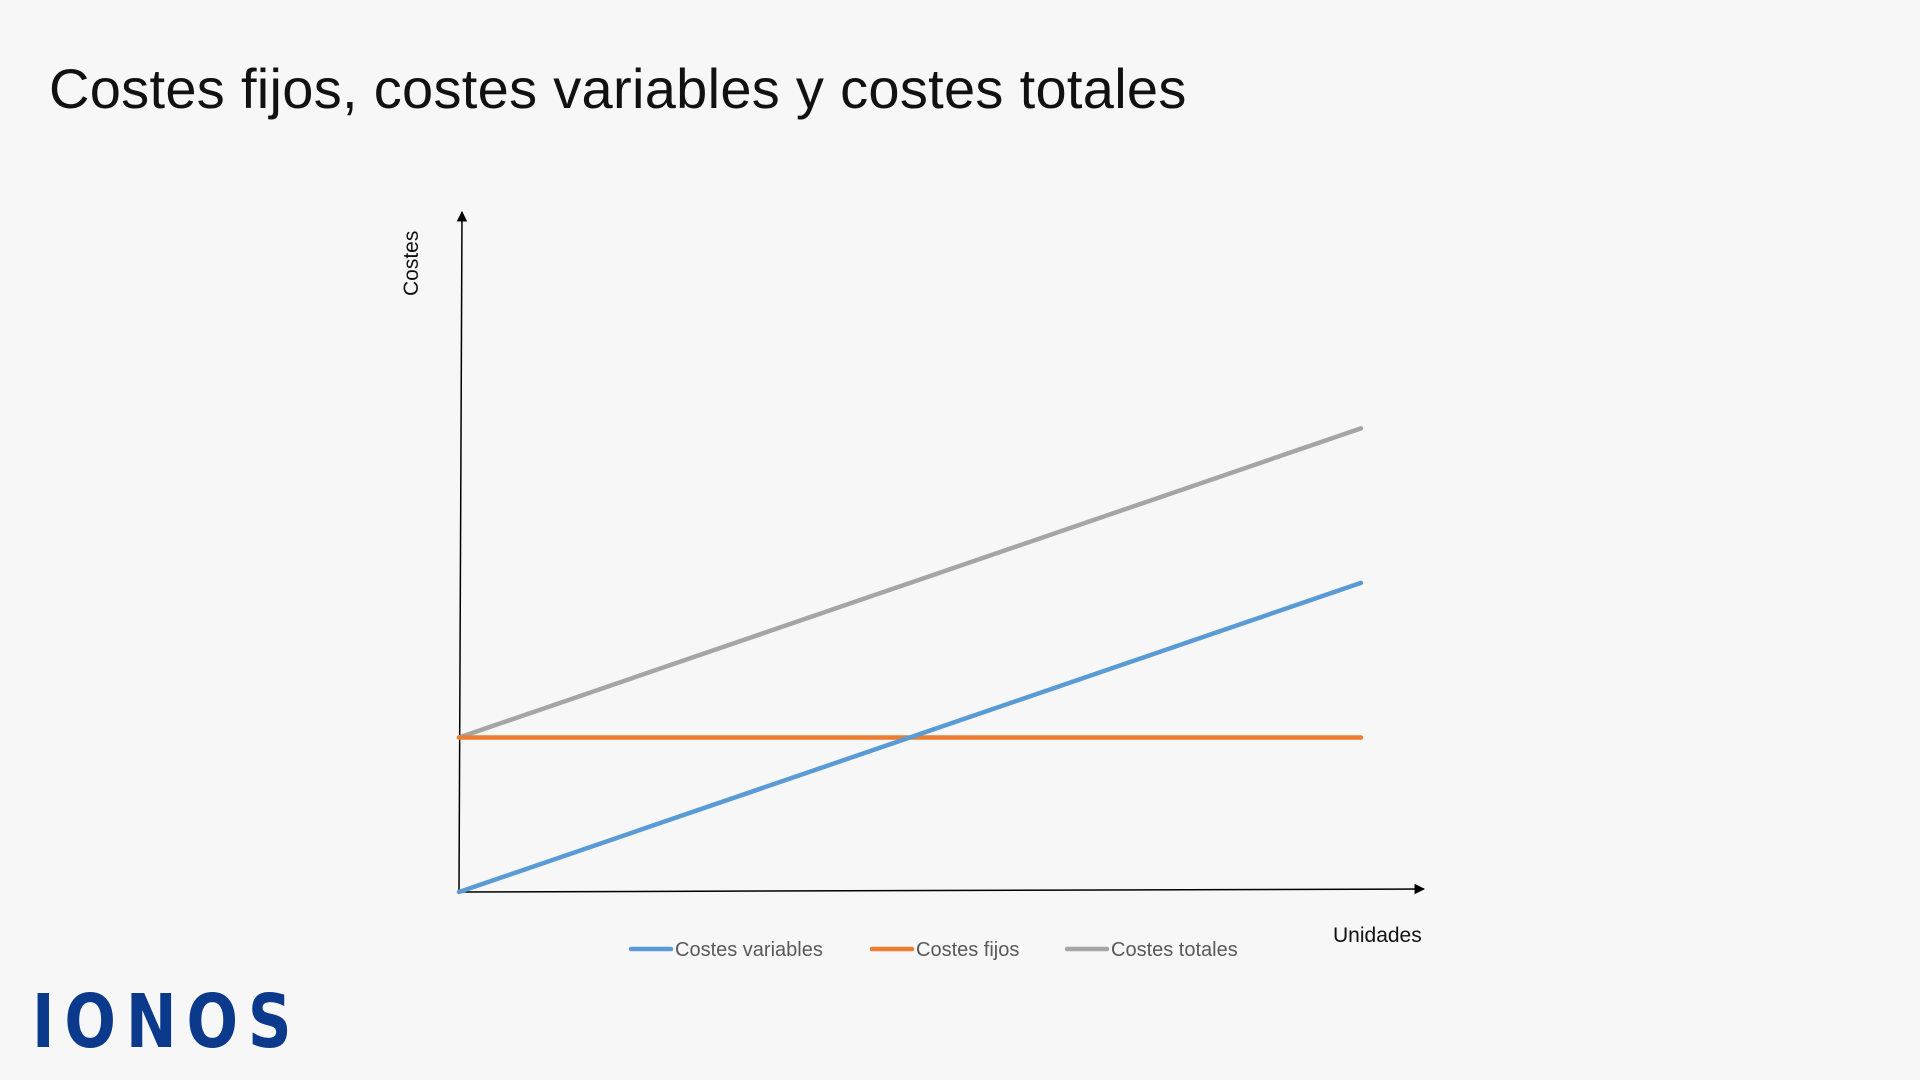  Describe the element at coordinates (910, 583) in the screenshot. I see `series-line-costes-totales` at that location.